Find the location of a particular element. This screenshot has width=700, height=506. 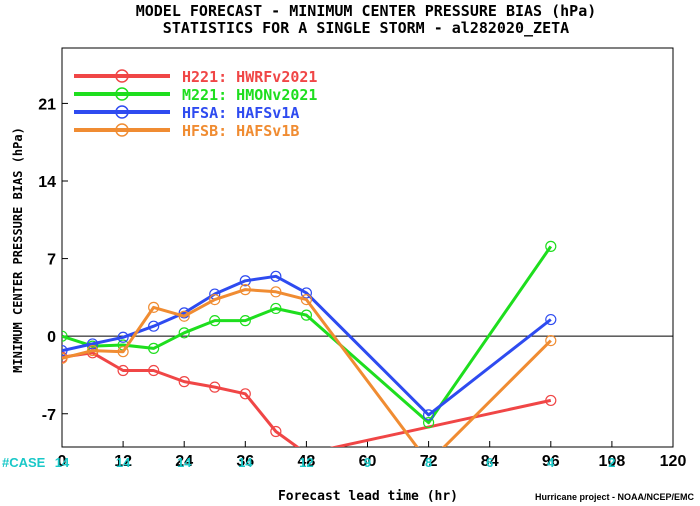

legend-marker-HFSB is located at coordinates (122, 130).